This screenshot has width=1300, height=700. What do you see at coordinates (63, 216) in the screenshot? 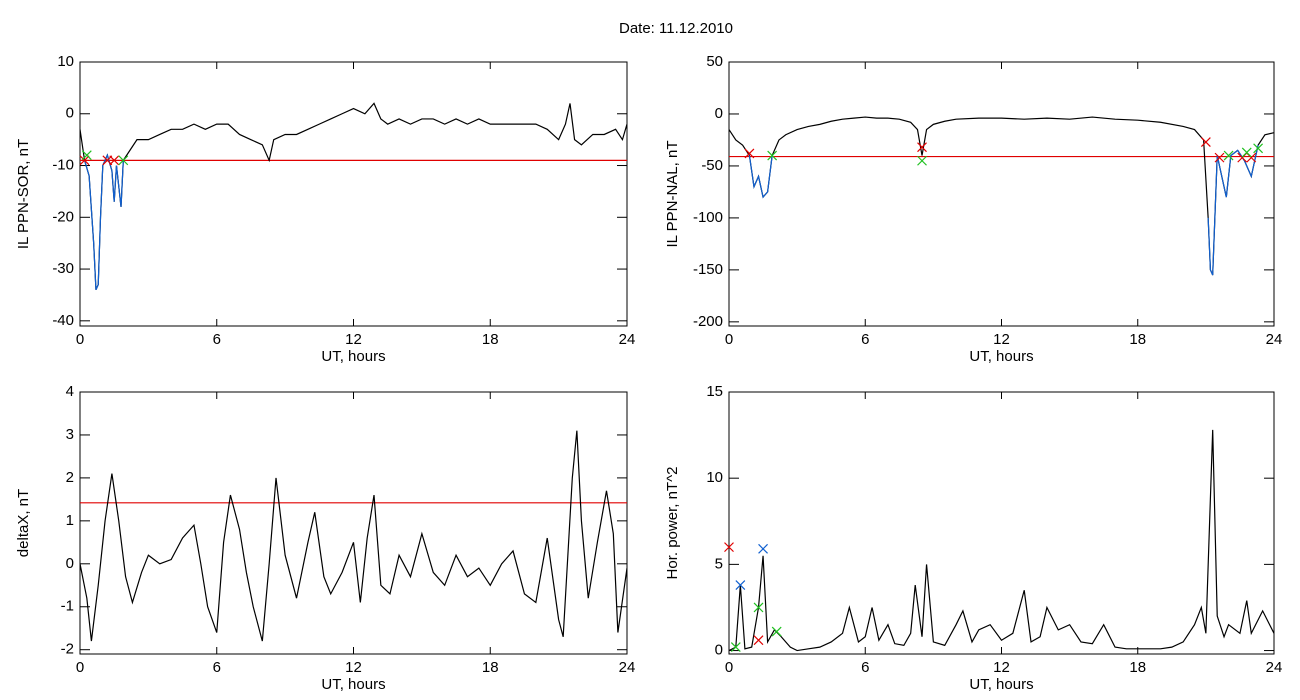
I see `y-tick-label: -20` at bounding box center [63, 216].